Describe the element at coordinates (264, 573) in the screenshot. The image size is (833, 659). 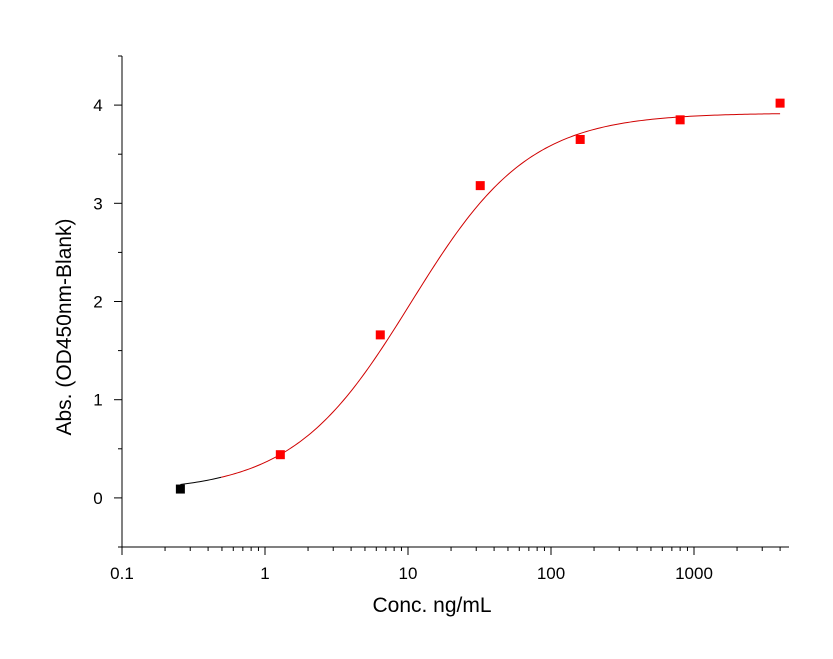
I see `x-tick-label: 1` at that location.